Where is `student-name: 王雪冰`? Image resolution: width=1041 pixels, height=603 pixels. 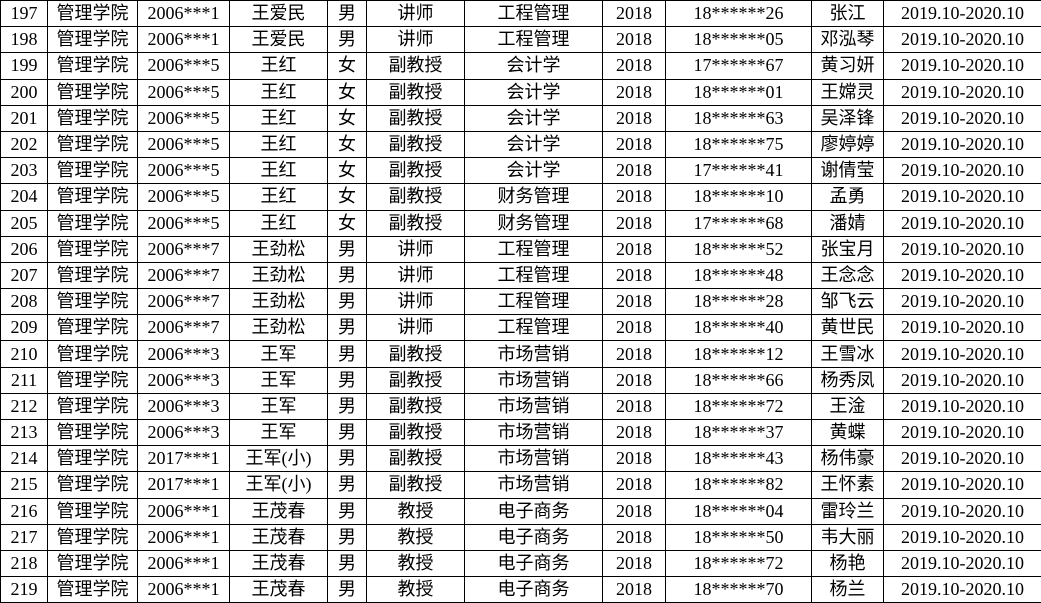
student-name: 王雪冰 is located at coordinates (847, 354).